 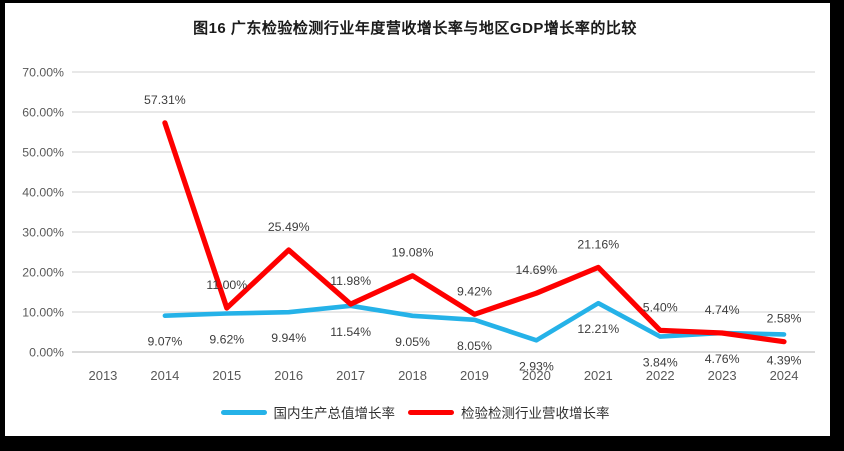 I want to click on data-label: 4.39%, so click(x=784, y=360).